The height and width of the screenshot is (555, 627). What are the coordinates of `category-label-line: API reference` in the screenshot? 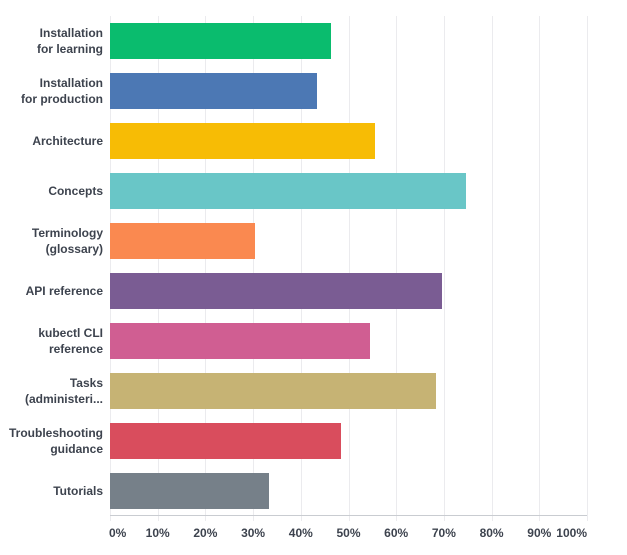 It's located at (64, 290).